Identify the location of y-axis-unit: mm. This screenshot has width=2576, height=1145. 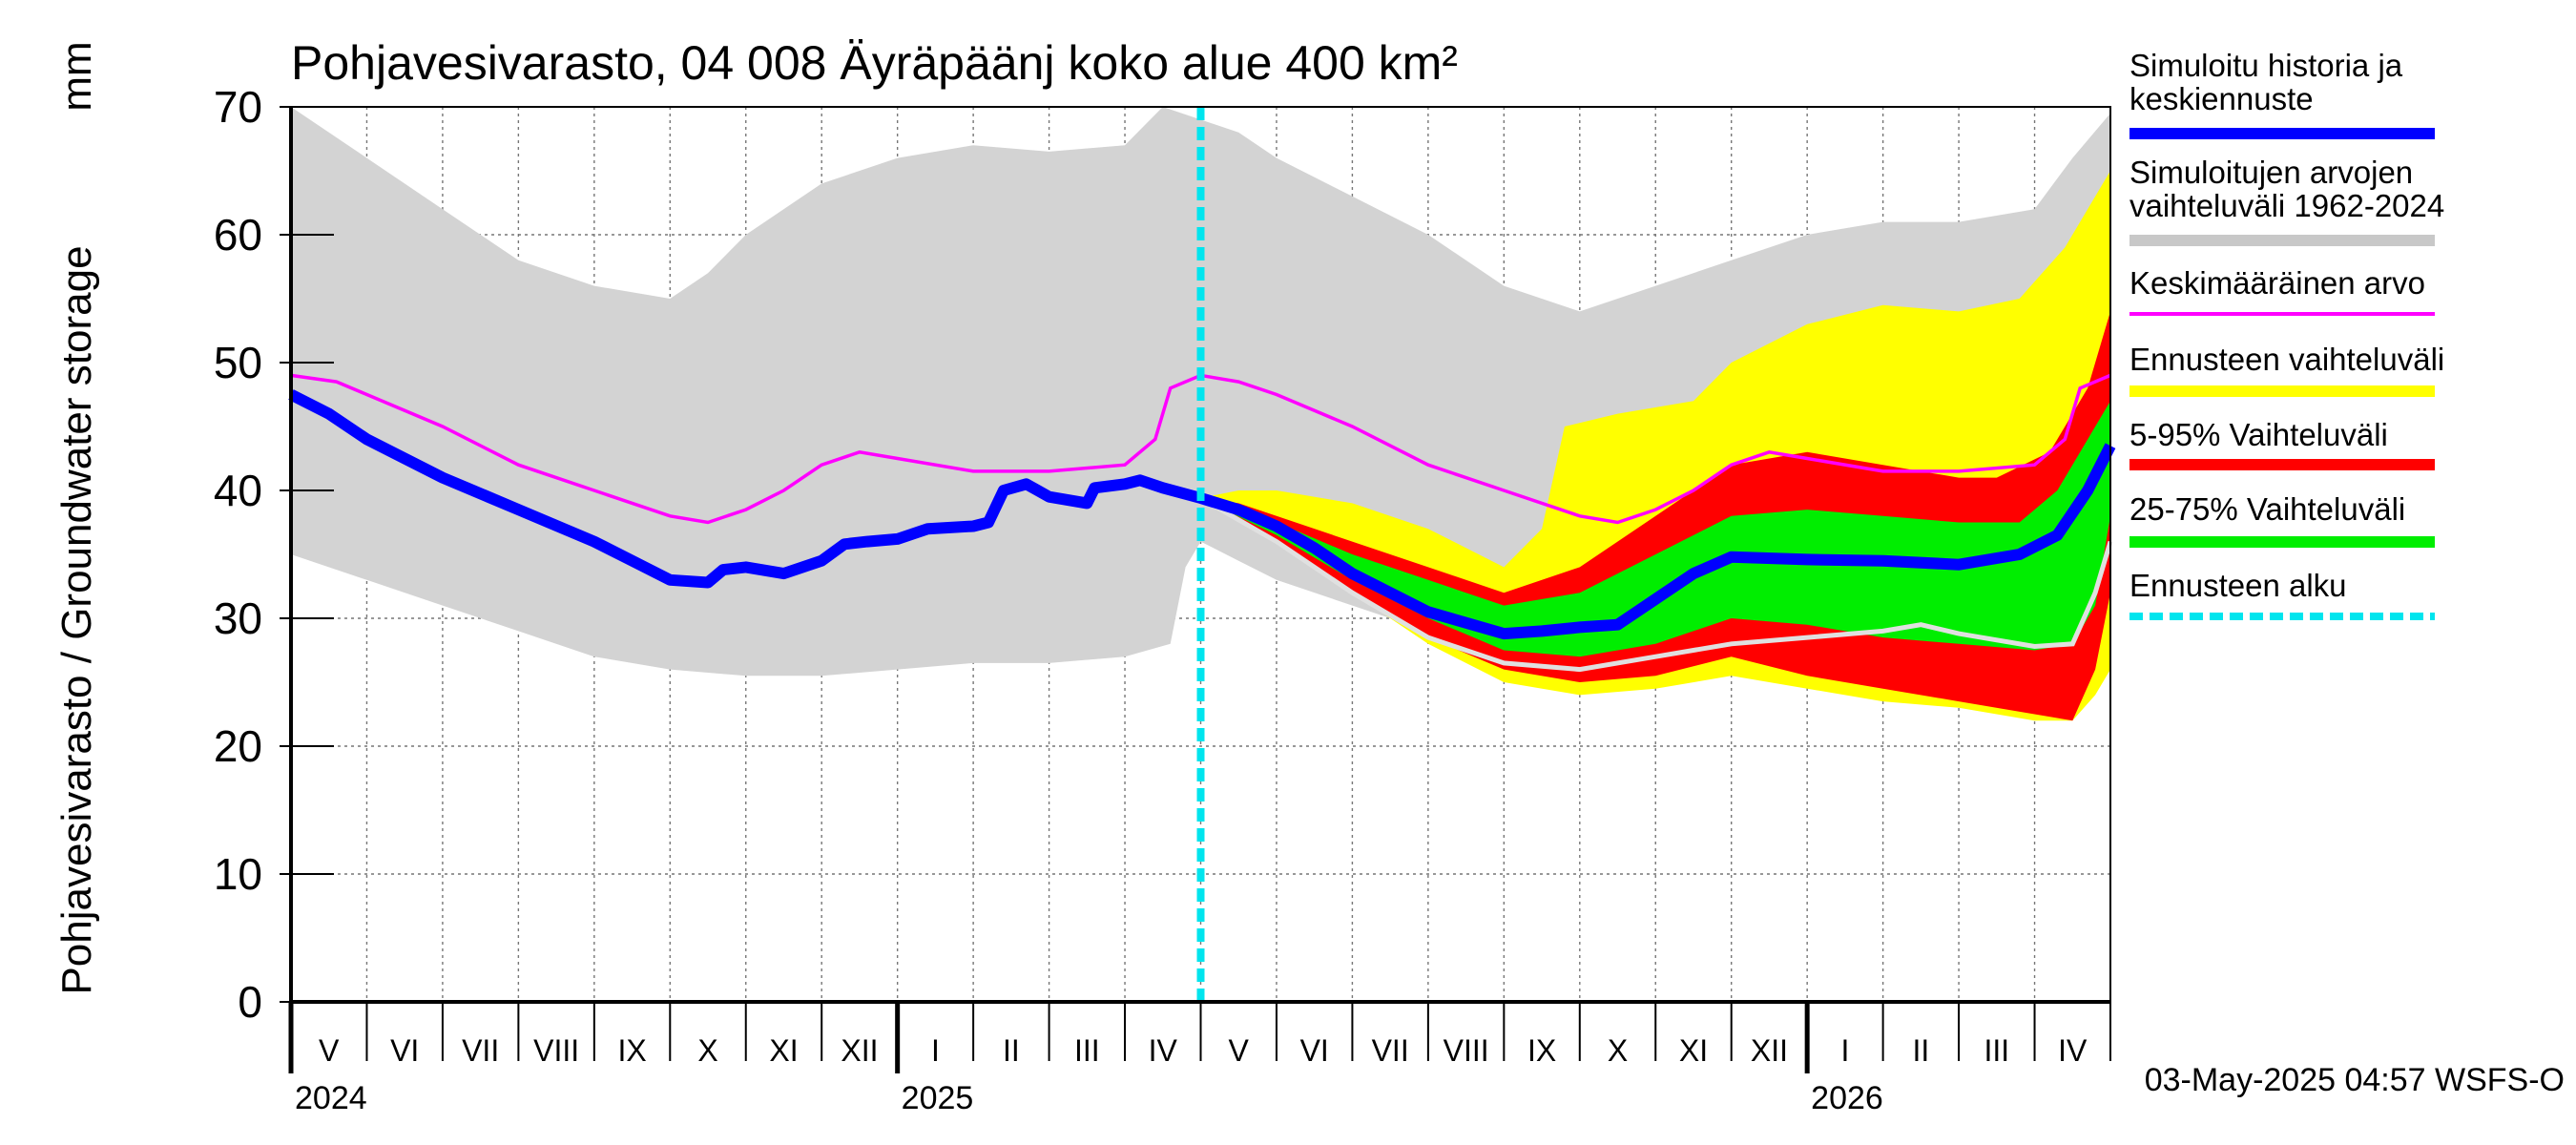
(76, 76).